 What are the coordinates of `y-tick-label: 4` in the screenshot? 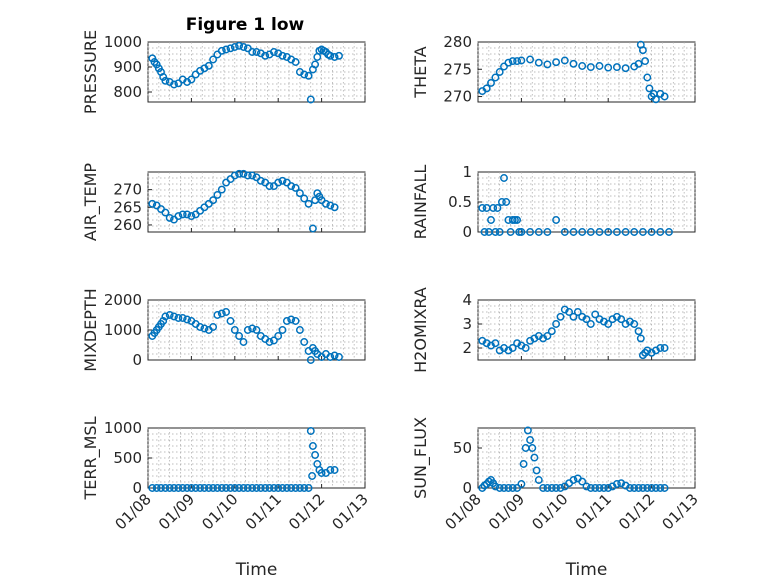 It's located at (467, 300).